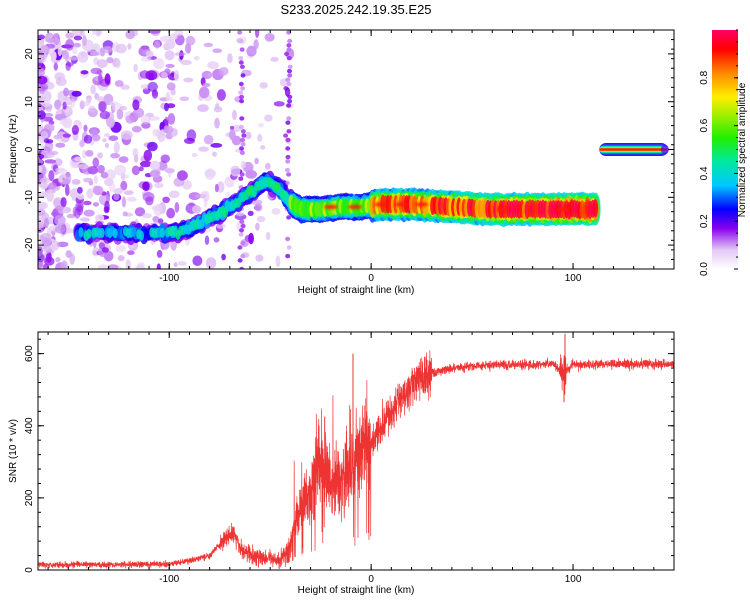 This screenshot has width=750, height=605. I want to click on colorbar-tick-label: 0.0, so click(704, 269).